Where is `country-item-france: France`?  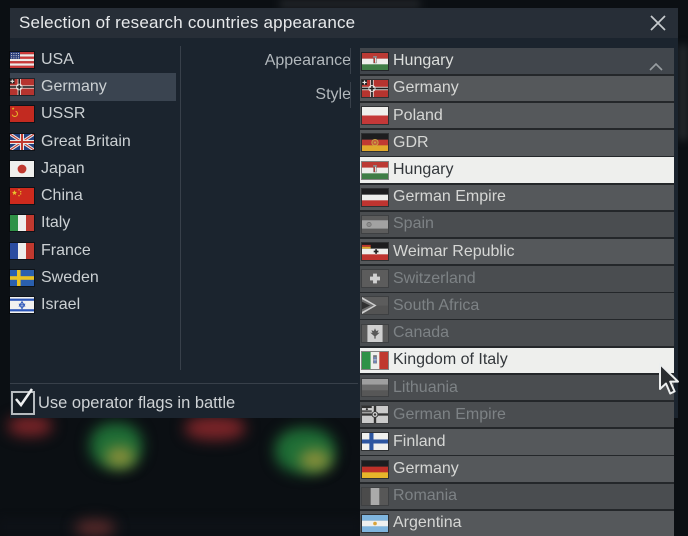
country-item-france: France is located at coordinates (92, 250).